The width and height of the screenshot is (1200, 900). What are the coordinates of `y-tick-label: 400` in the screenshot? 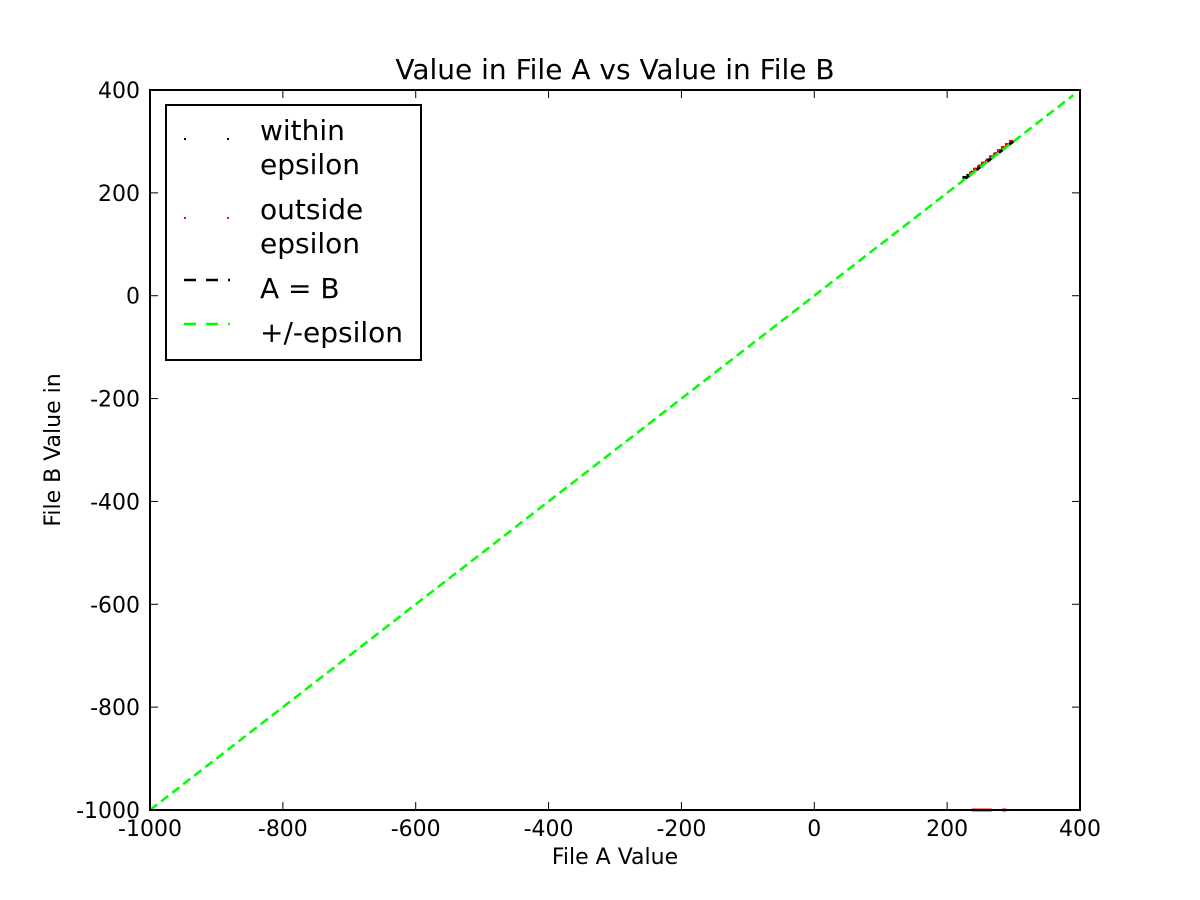 It's located at (119, 91).